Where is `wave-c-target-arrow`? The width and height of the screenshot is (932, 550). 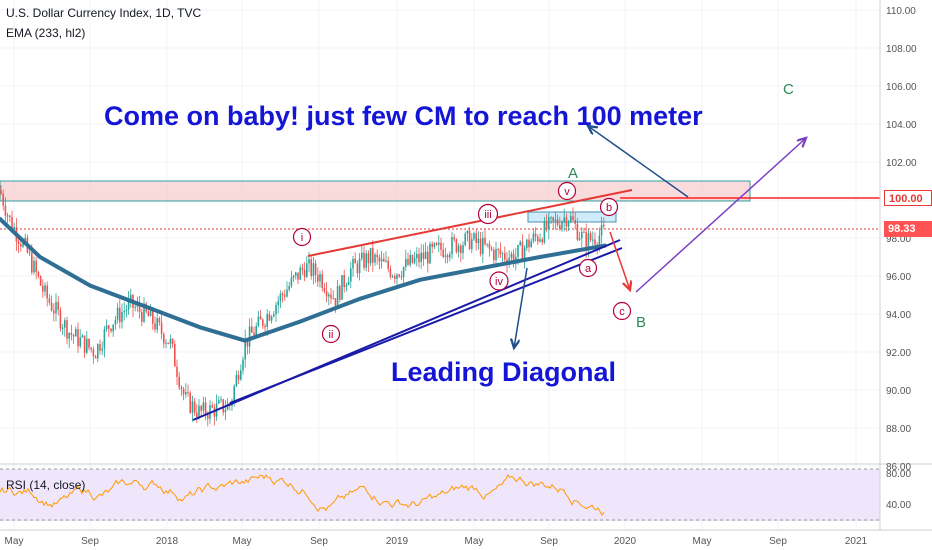 wave-c-target-arrow is located at coordinates (720, 215).